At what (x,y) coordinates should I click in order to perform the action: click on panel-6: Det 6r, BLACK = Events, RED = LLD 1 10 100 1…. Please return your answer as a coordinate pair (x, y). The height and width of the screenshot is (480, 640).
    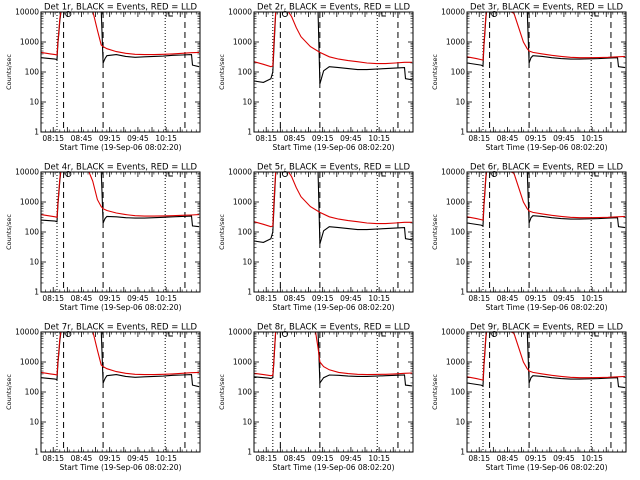
    Looking at the image, I should click on (529, 237).